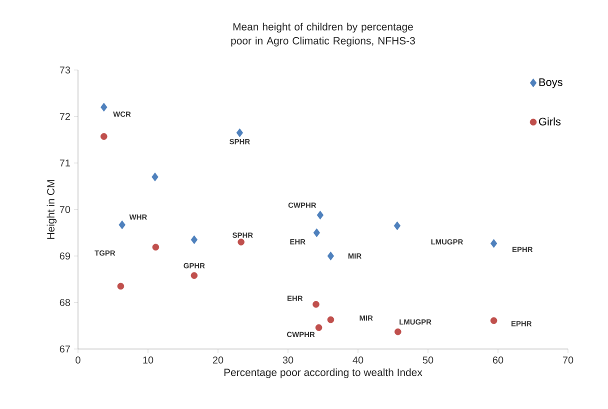 The image size is (608, 409). Describe the element at coordinates (65, 70) in the screenshot. I see `y-tick-label: 73` at that location.